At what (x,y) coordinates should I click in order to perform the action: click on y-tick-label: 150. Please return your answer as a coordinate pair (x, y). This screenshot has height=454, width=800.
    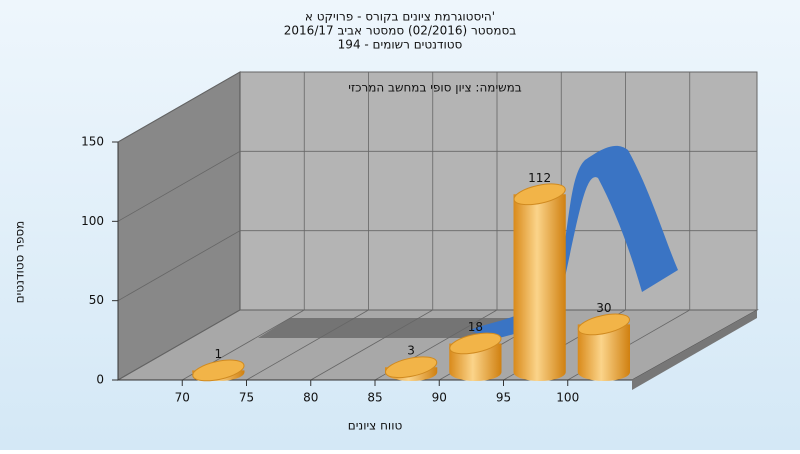
    Looking at the image, I should click on (92, 142).